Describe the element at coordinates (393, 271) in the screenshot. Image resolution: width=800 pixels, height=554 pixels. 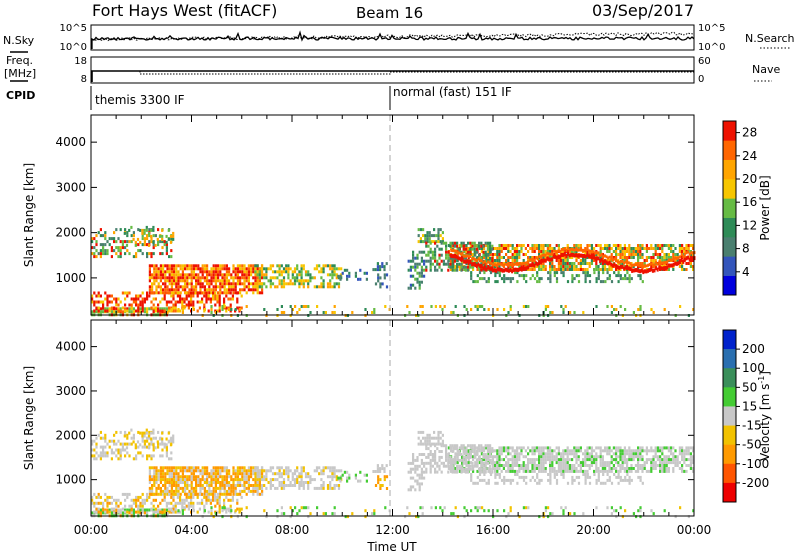
I see `power-data-layer` at that location.